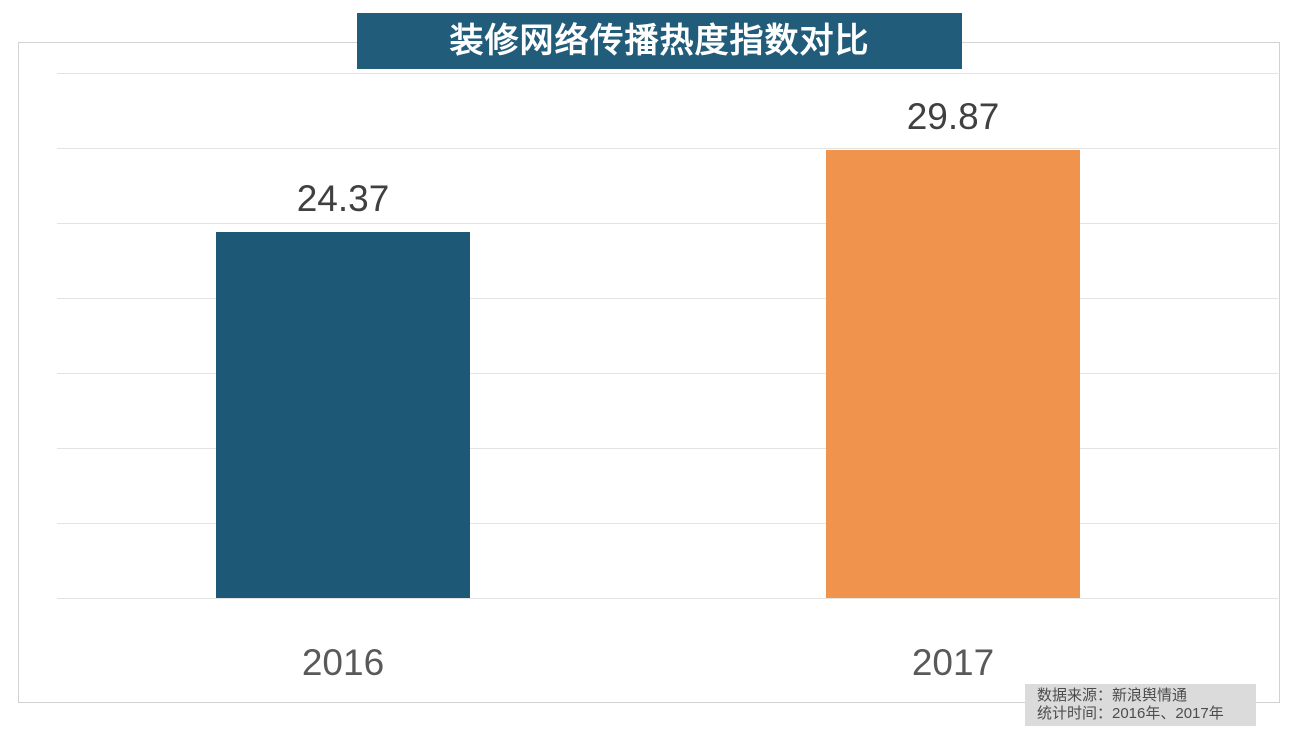  What do you see at coordinates (343, 415) in the screenshot?
I see `bar-2016` at bounding box center [343, 415].